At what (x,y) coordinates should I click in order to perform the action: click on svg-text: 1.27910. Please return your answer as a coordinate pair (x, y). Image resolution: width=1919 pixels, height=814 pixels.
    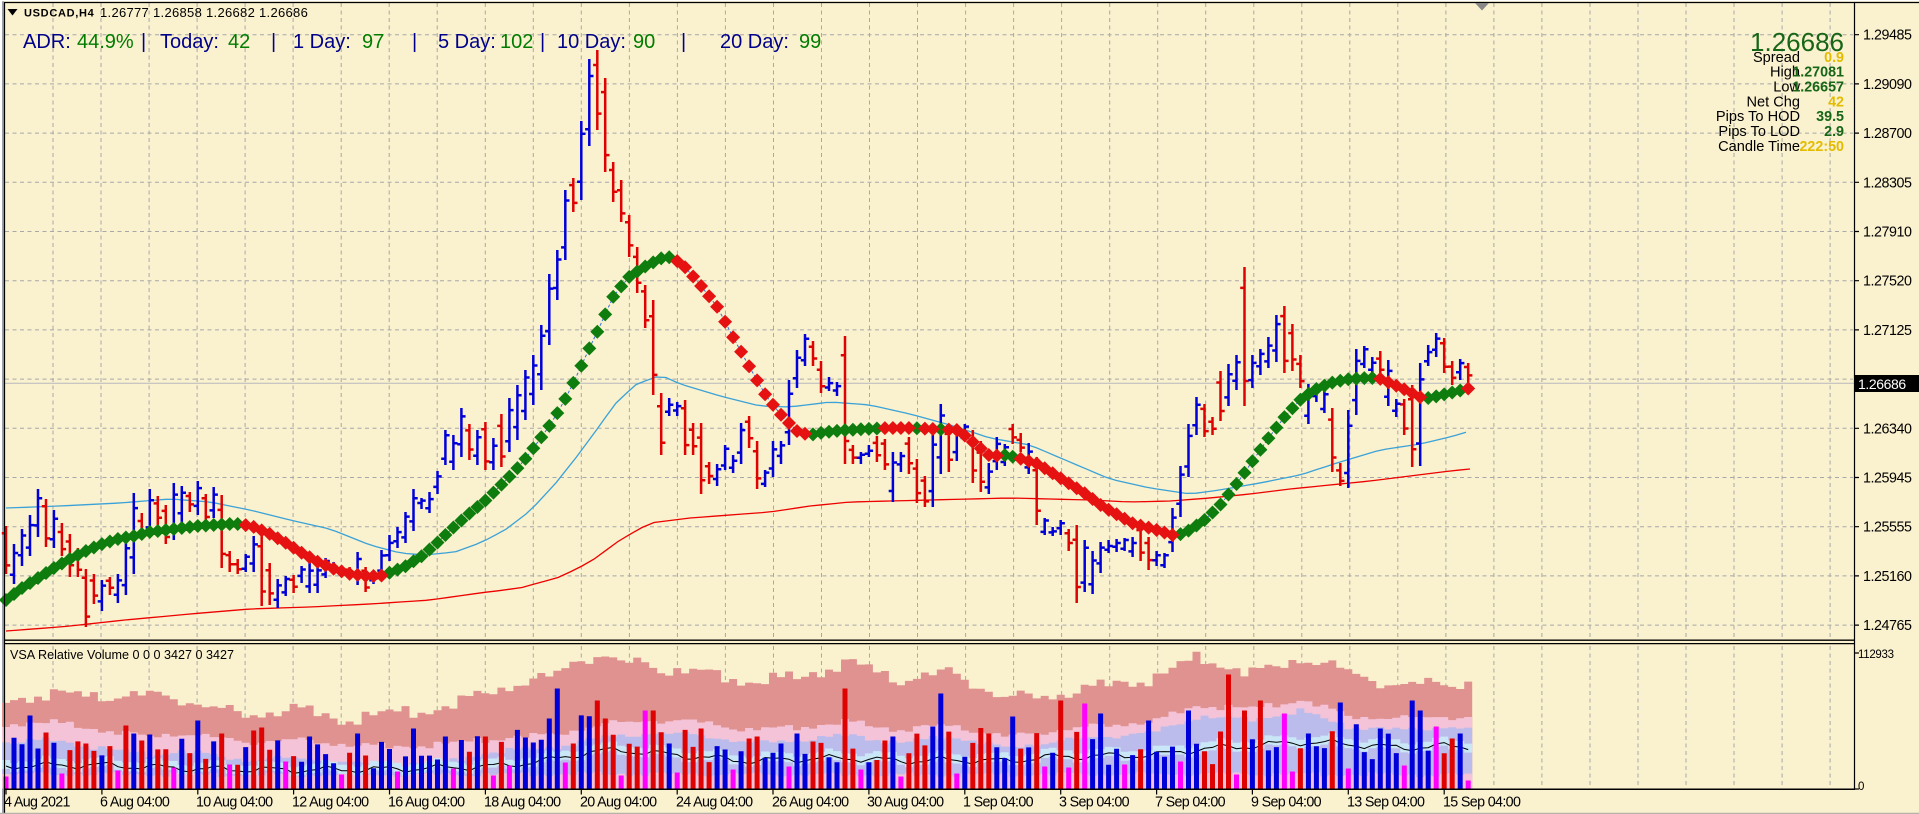
    Looking at the image, I should click on (1887, 233).